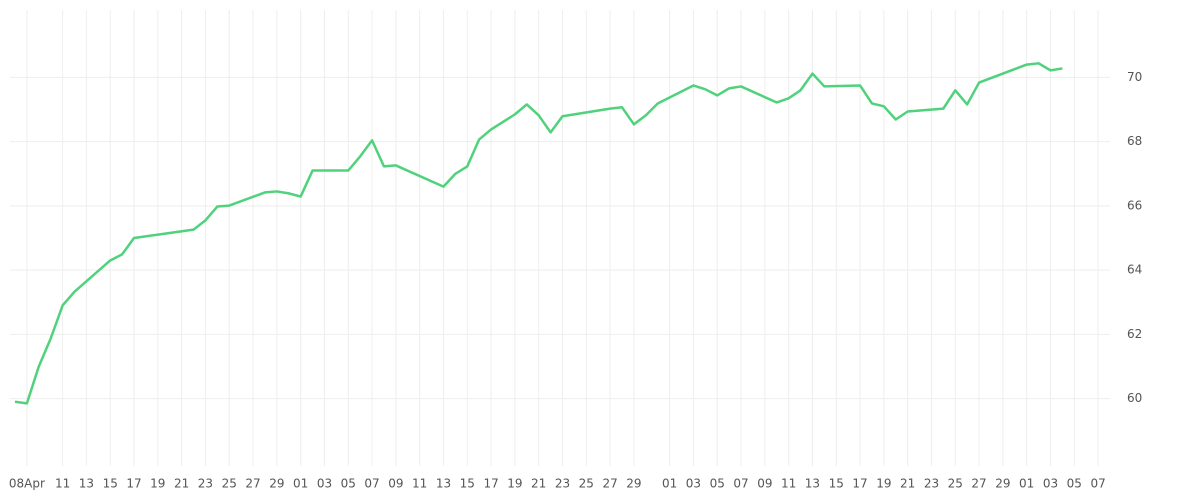 This screenshot has height=500, width=1200. What do you see at coordinates (1134, 270) in the screenshot?
I see `y-tick-label: 64` at bounding box center [1134, 270].